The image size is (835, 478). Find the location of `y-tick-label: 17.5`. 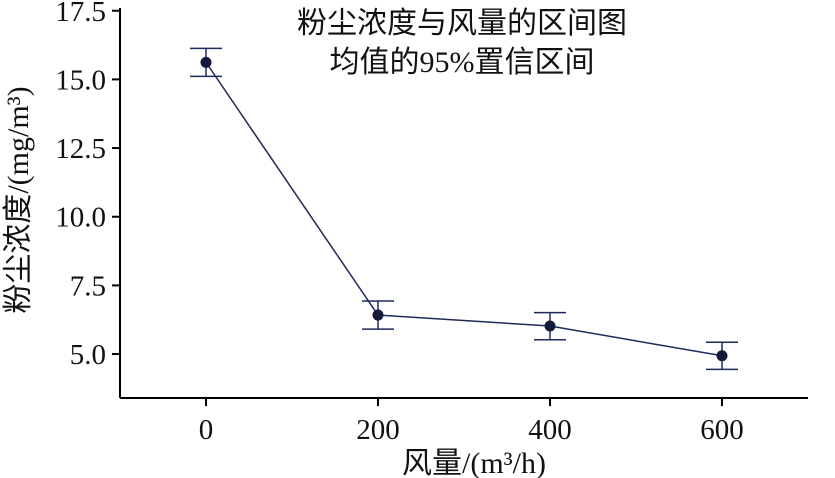

y-tick-label: 17.5 is located at coordinates (80, 14).